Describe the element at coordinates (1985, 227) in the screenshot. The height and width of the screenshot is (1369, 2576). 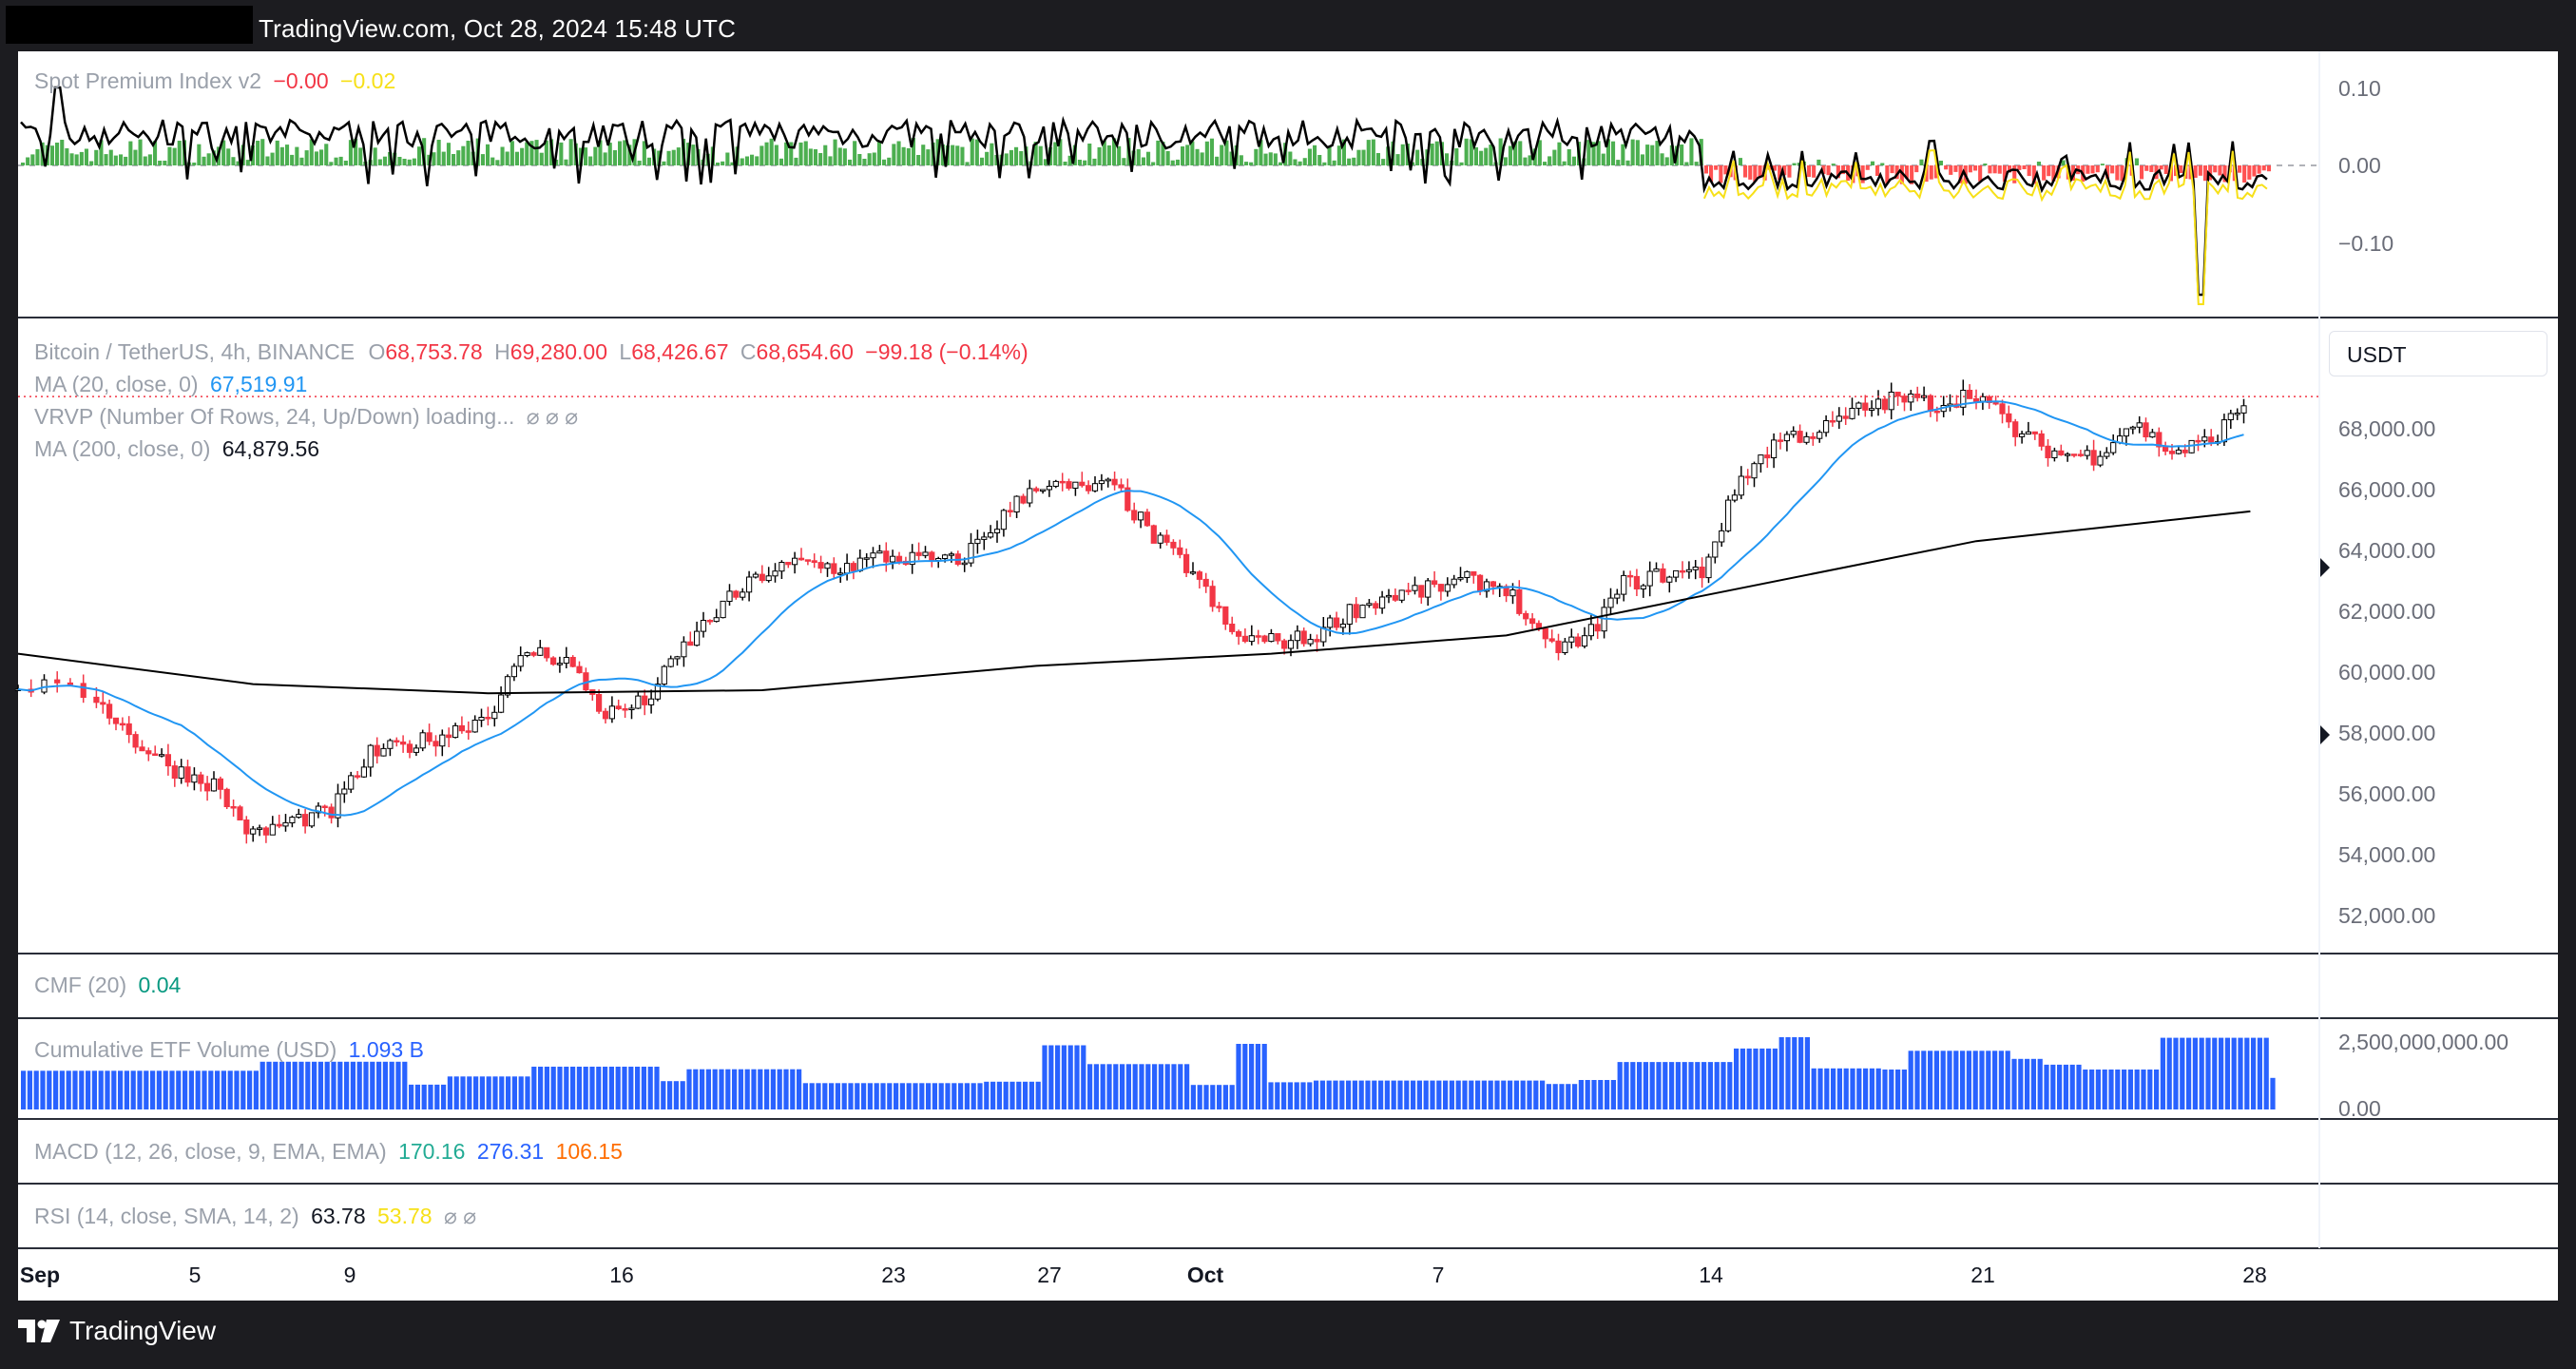
I see `spi-signal-line` at that location.